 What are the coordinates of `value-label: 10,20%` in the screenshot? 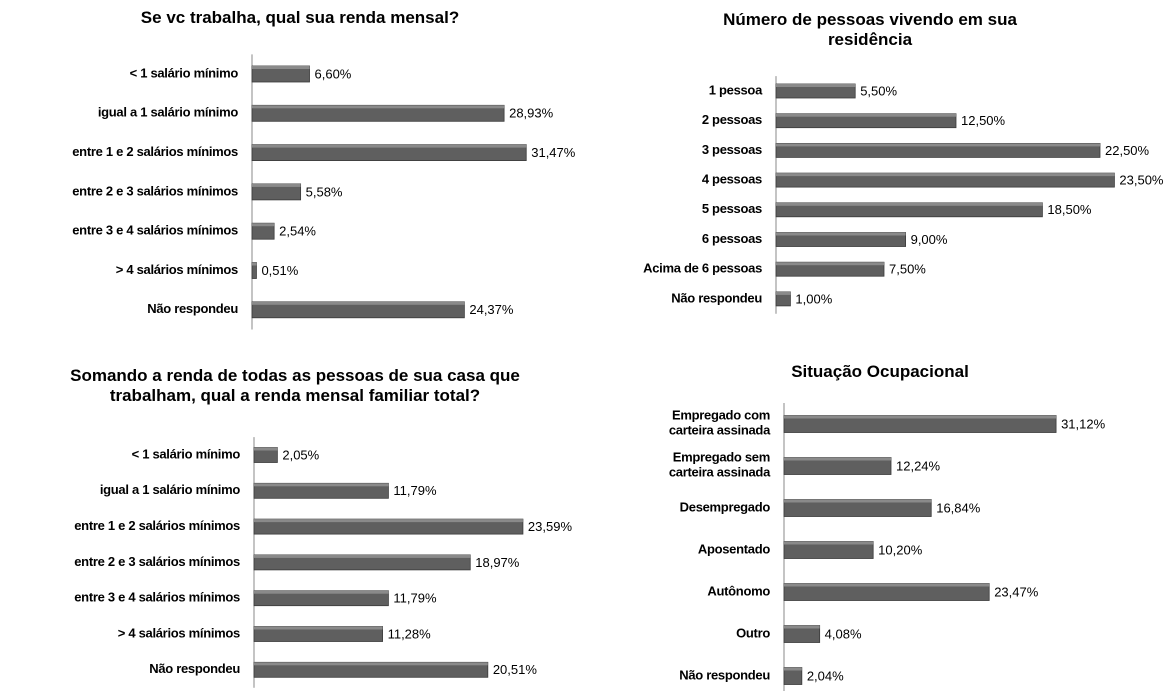 It's located at (900, 549).